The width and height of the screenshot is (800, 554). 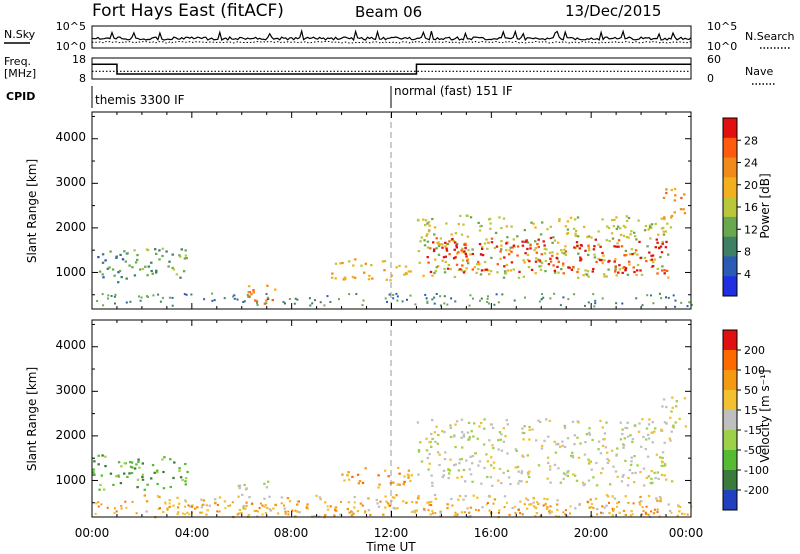 I want to click on cpid-label: CPID, so click(x=20, y=96).